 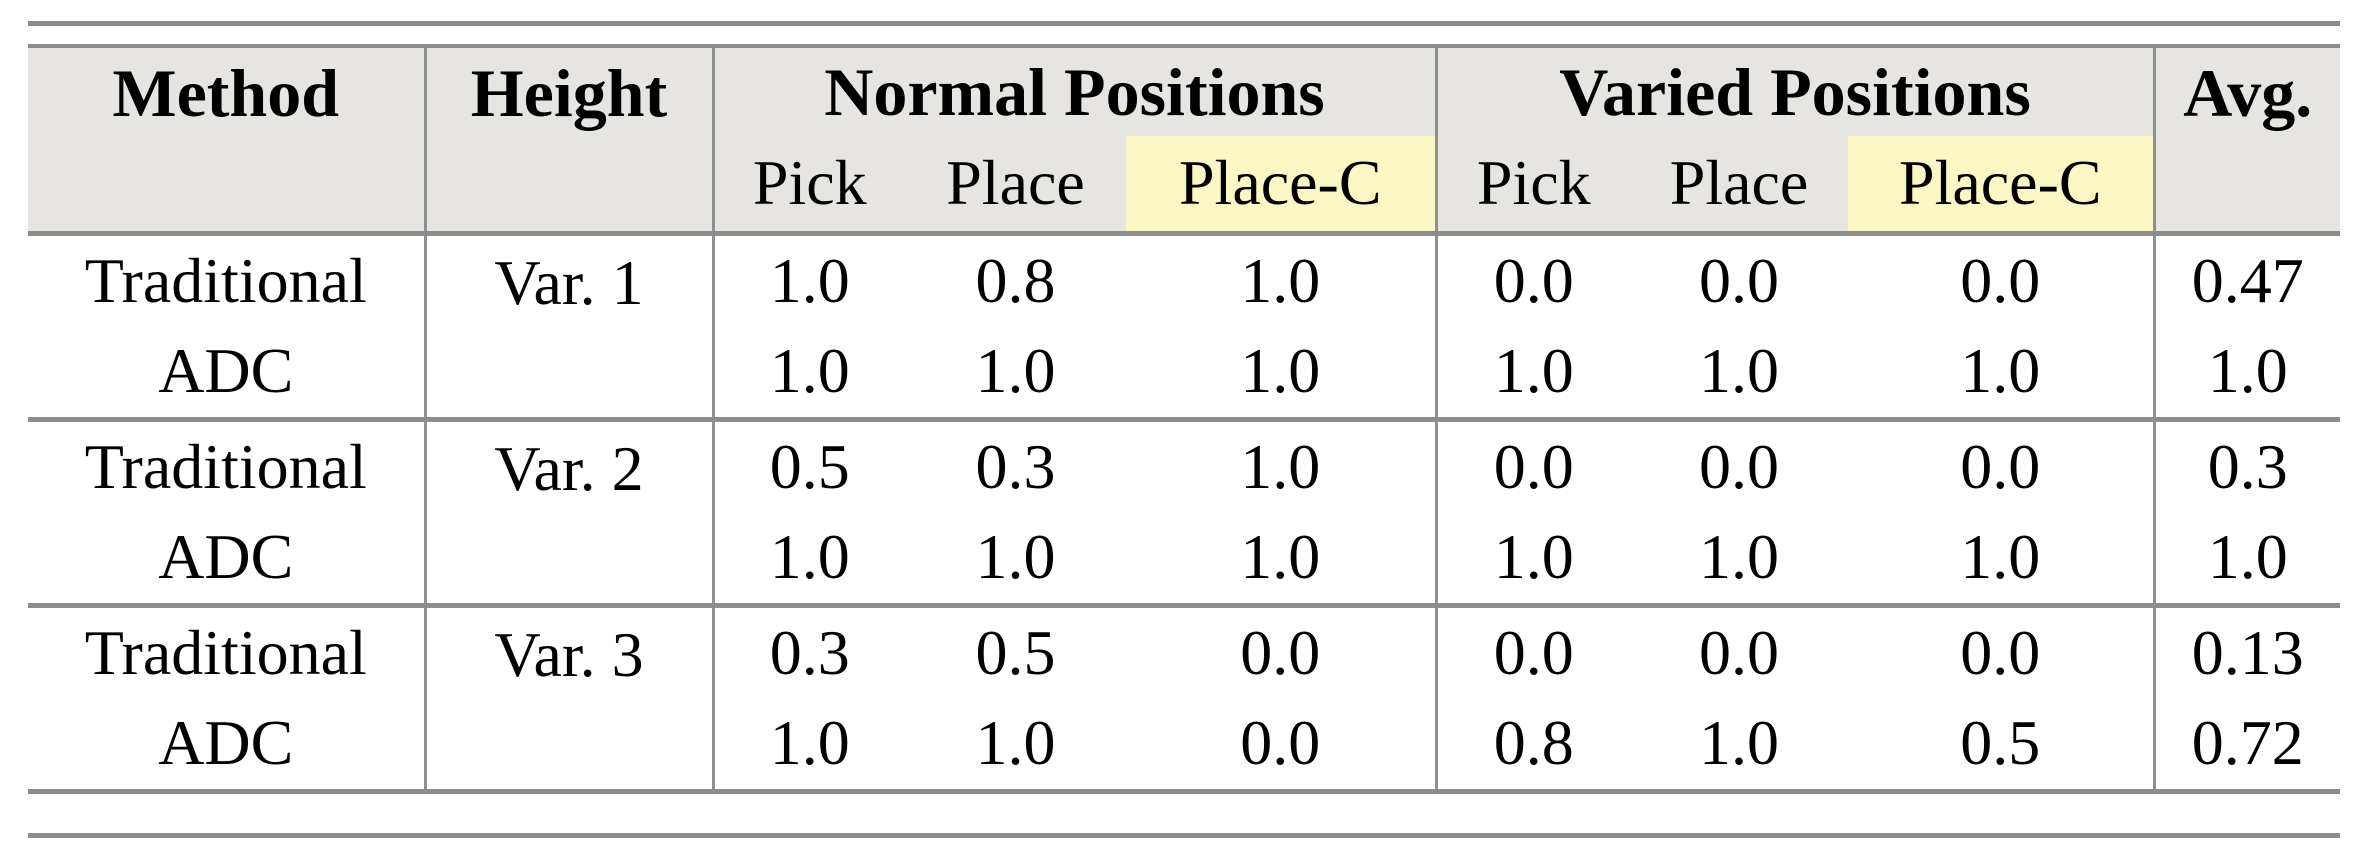 I want to click on subcol-header-normal-pick: Pick, so click(x=809, y=184).